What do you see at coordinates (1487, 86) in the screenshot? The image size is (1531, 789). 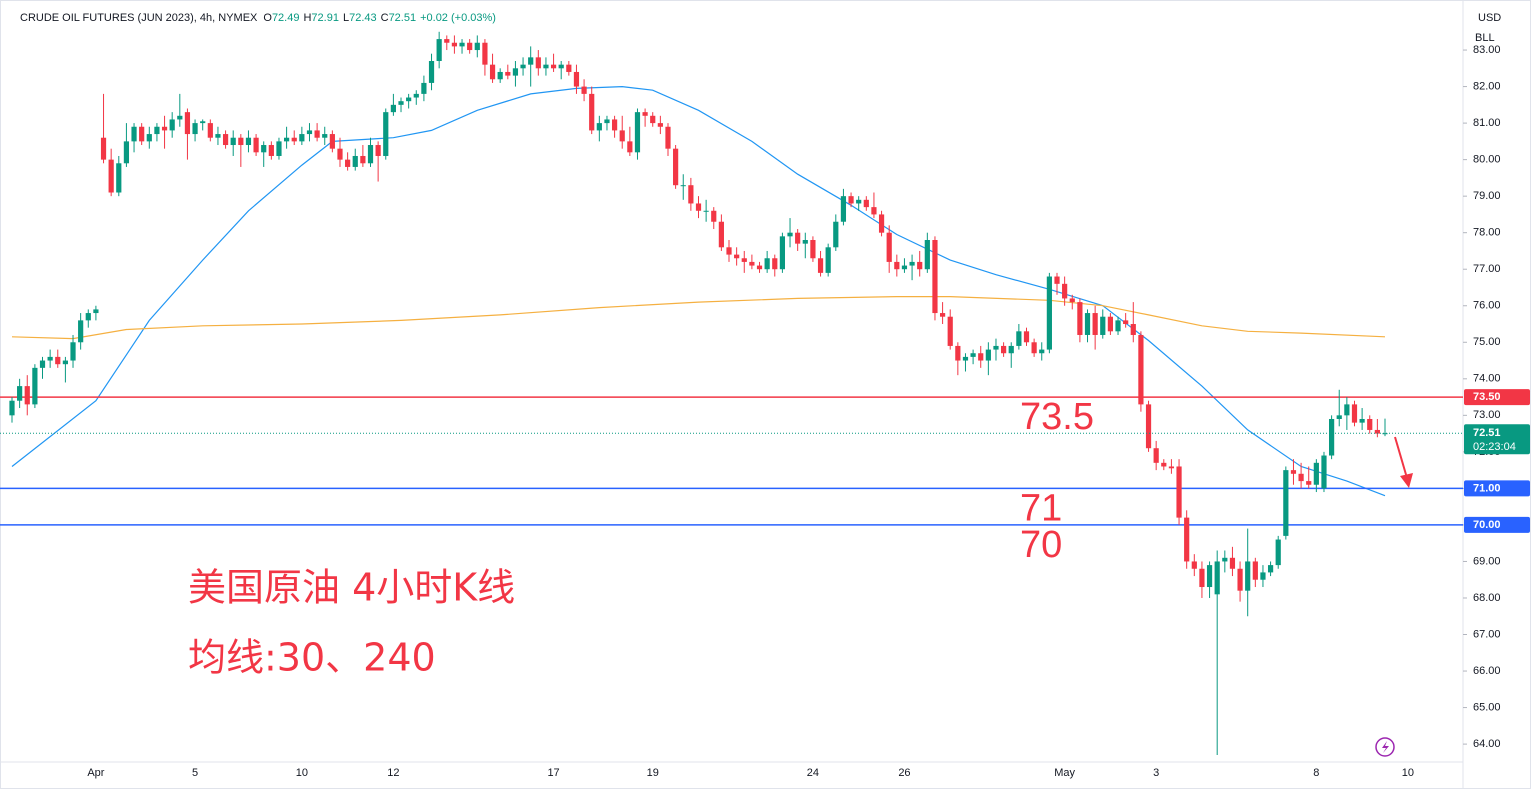 I see `y-tick-label: 82.00` at bounding box center [1487, 86].